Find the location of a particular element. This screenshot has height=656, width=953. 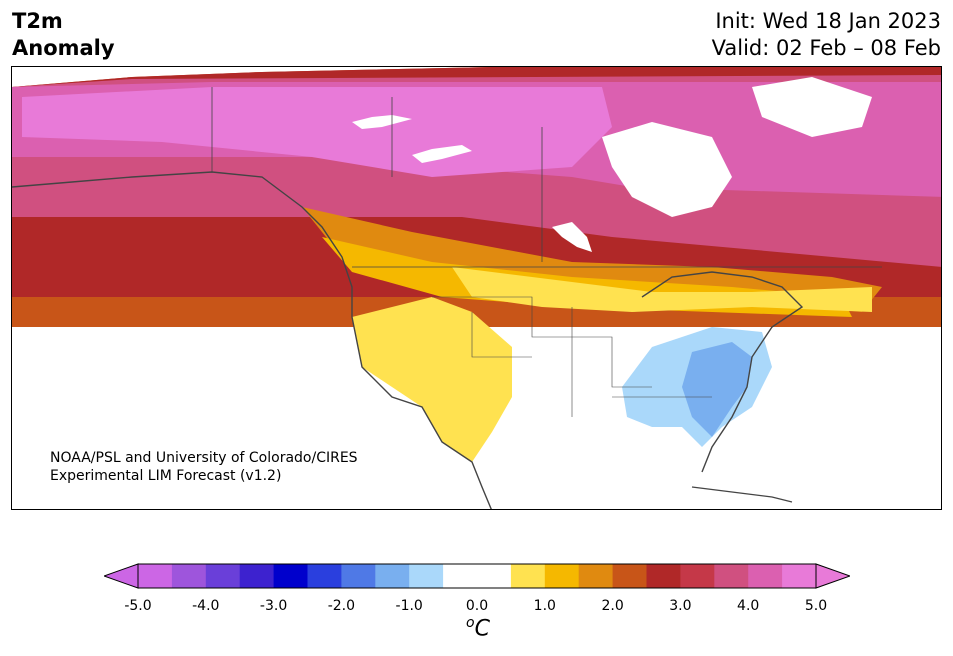

unit-text: C is located at coordinates (482, 629).